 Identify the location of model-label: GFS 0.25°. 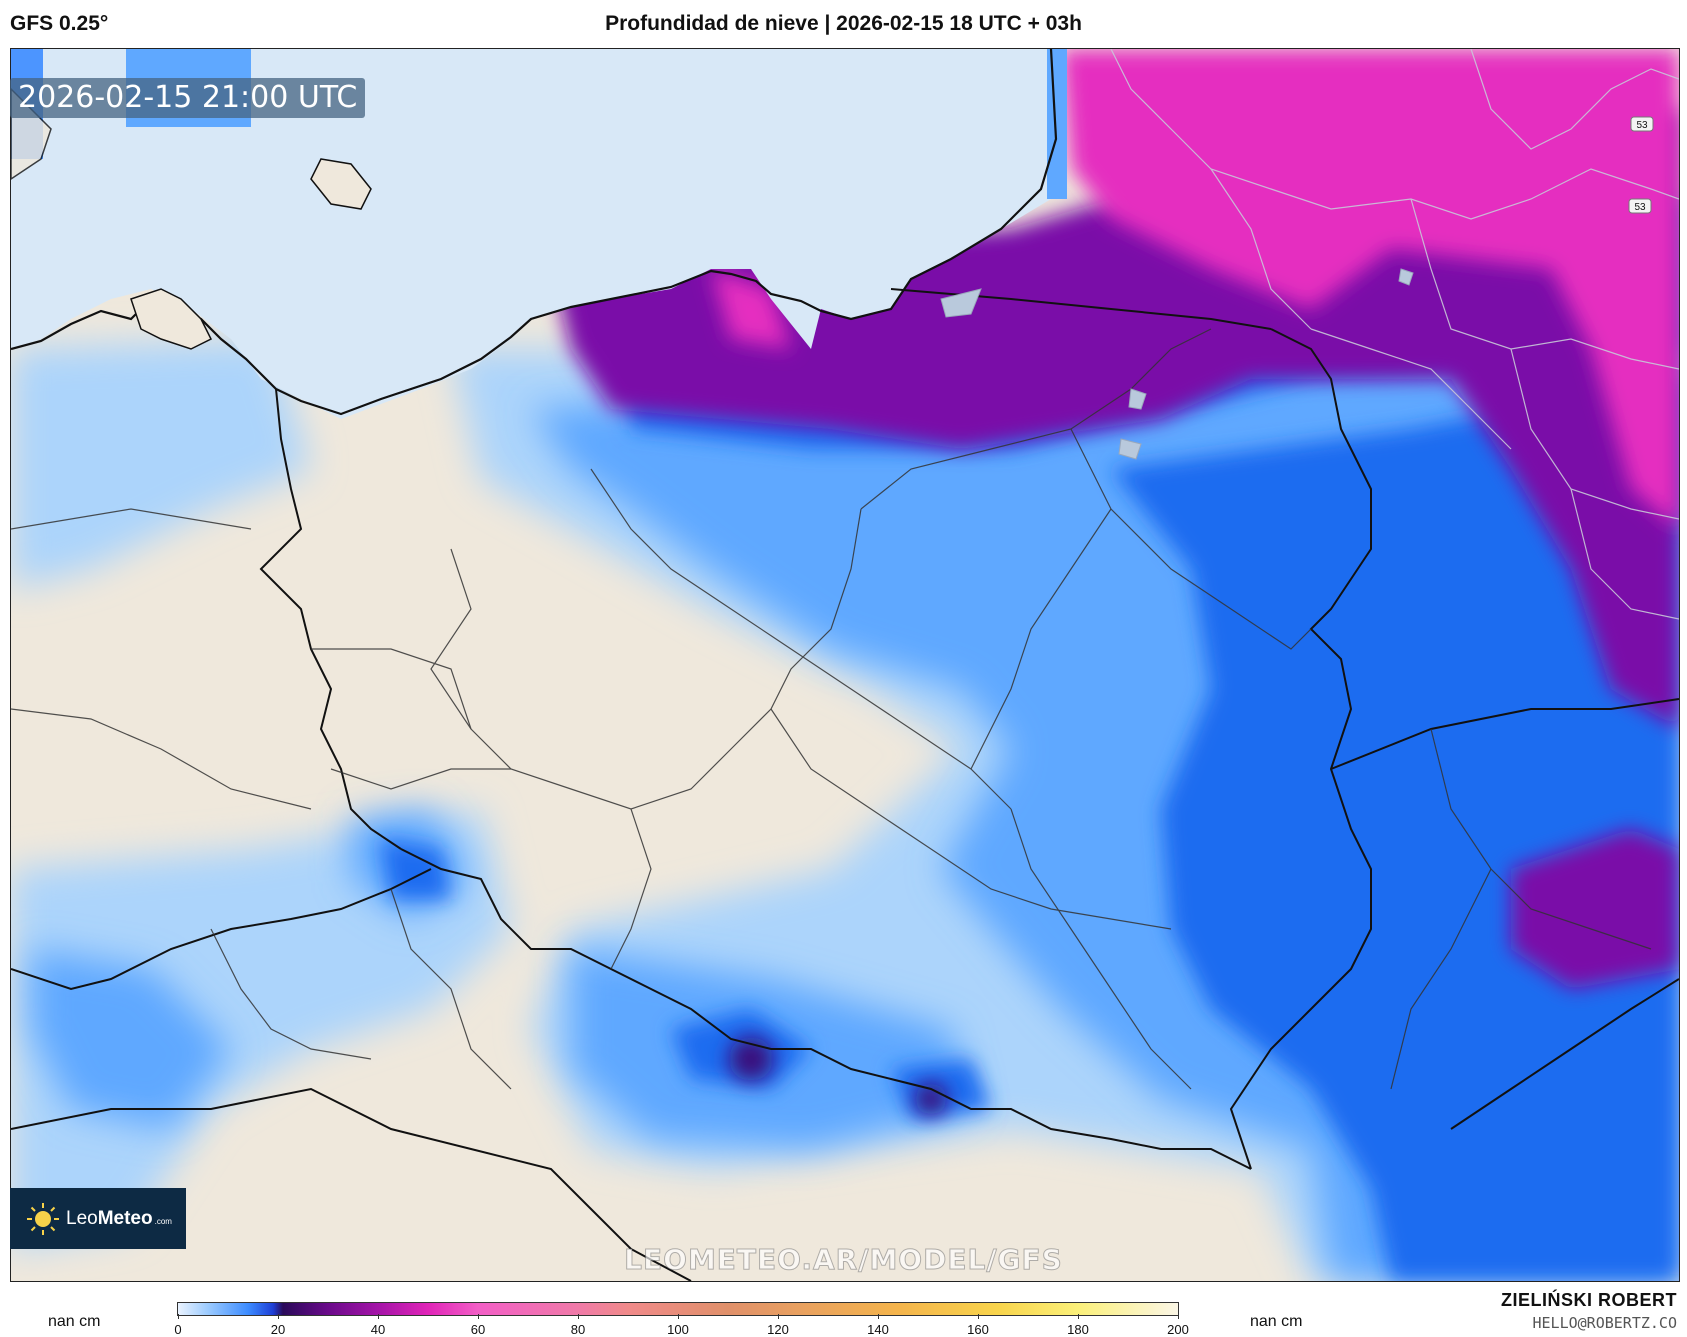
(59, 23).